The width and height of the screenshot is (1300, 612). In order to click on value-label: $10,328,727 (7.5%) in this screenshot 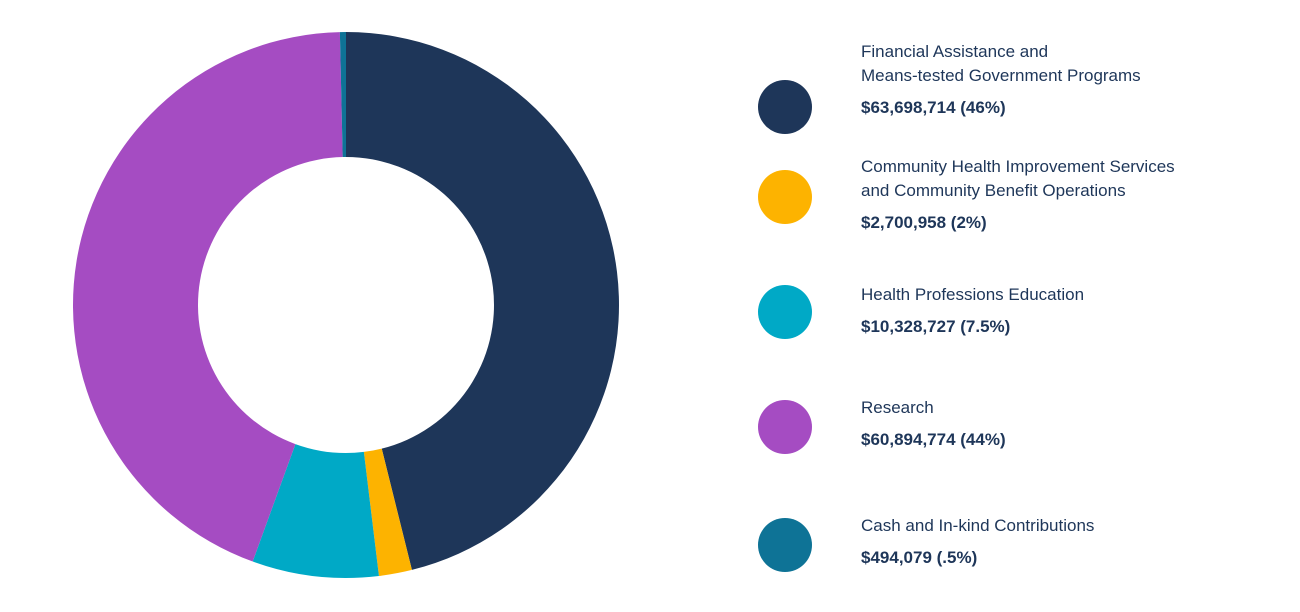, I will do `click(936, 326)`.